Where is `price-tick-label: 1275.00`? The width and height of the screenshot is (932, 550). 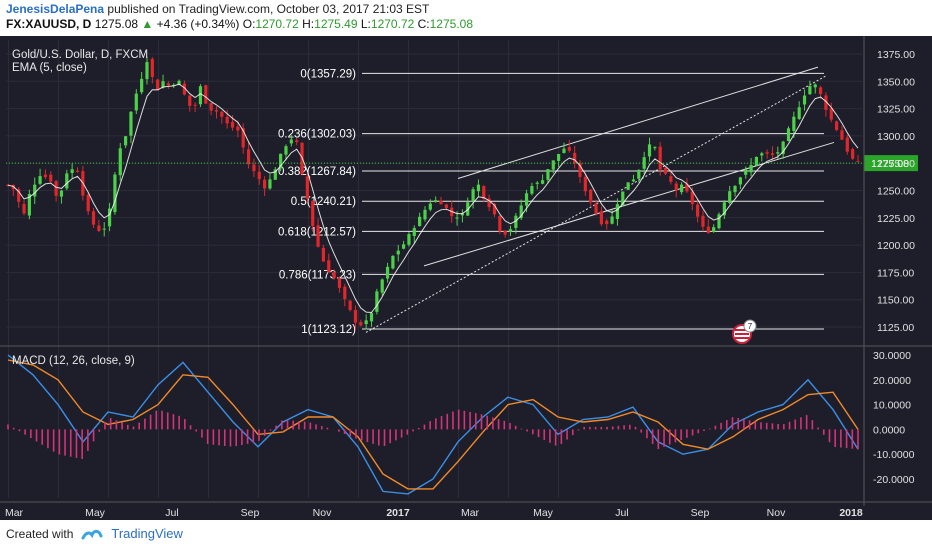 price-tick-label: 1275.00 is located at coordinates (896, 164).